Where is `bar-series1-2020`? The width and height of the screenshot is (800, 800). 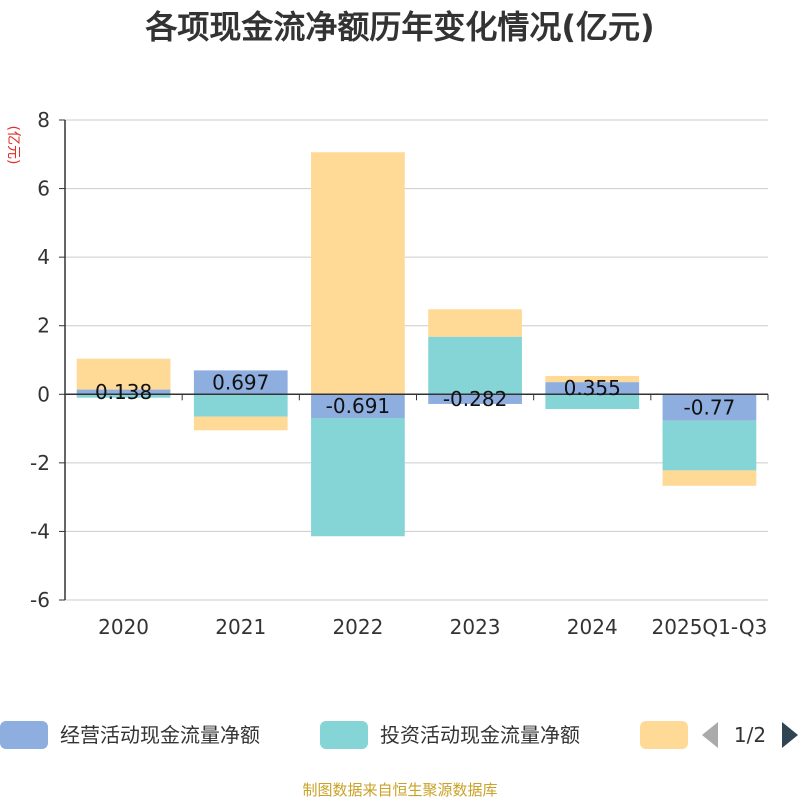 bar-series1-2020 is located at coordinates (123, 396).